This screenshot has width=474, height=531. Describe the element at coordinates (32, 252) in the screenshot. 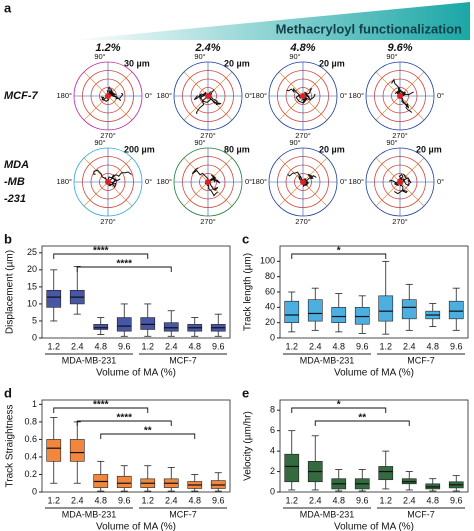

I see `y-tick-label: 25` at that location.